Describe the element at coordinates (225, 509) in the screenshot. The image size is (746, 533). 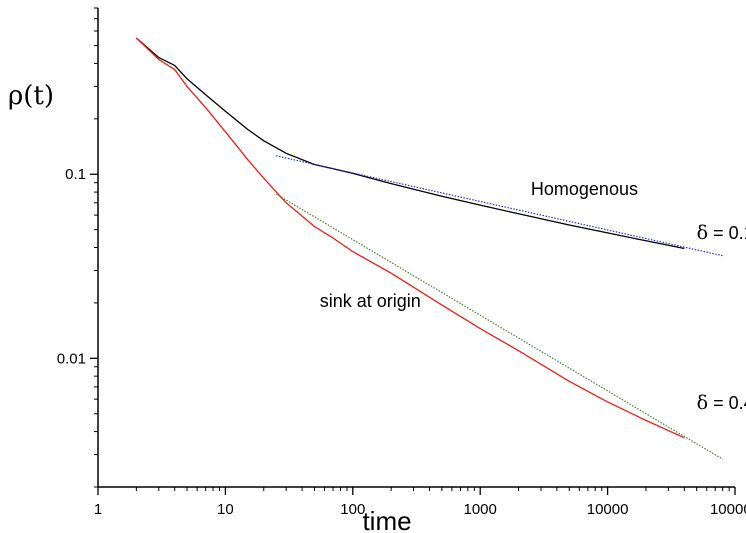
I see `x-tick-label: 10` at that location.